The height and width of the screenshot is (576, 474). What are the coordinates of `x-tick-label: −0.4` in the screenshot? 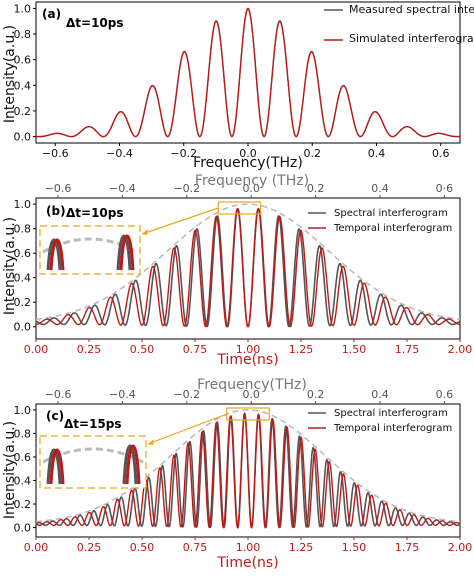 It's located at (119, 153).